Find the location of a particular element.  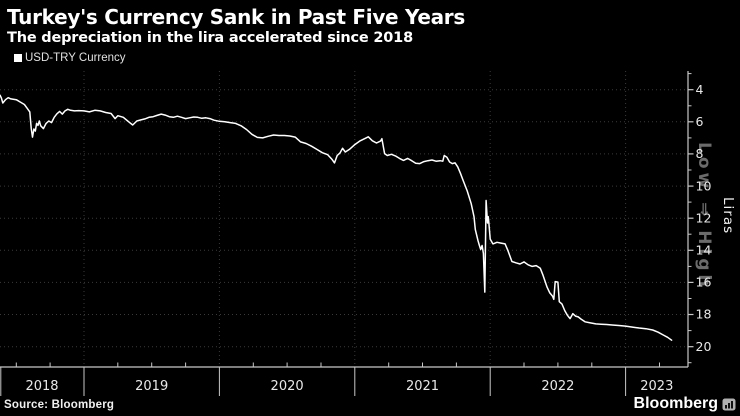

y-tick-label: 20 is located at coordinates (704, 346).